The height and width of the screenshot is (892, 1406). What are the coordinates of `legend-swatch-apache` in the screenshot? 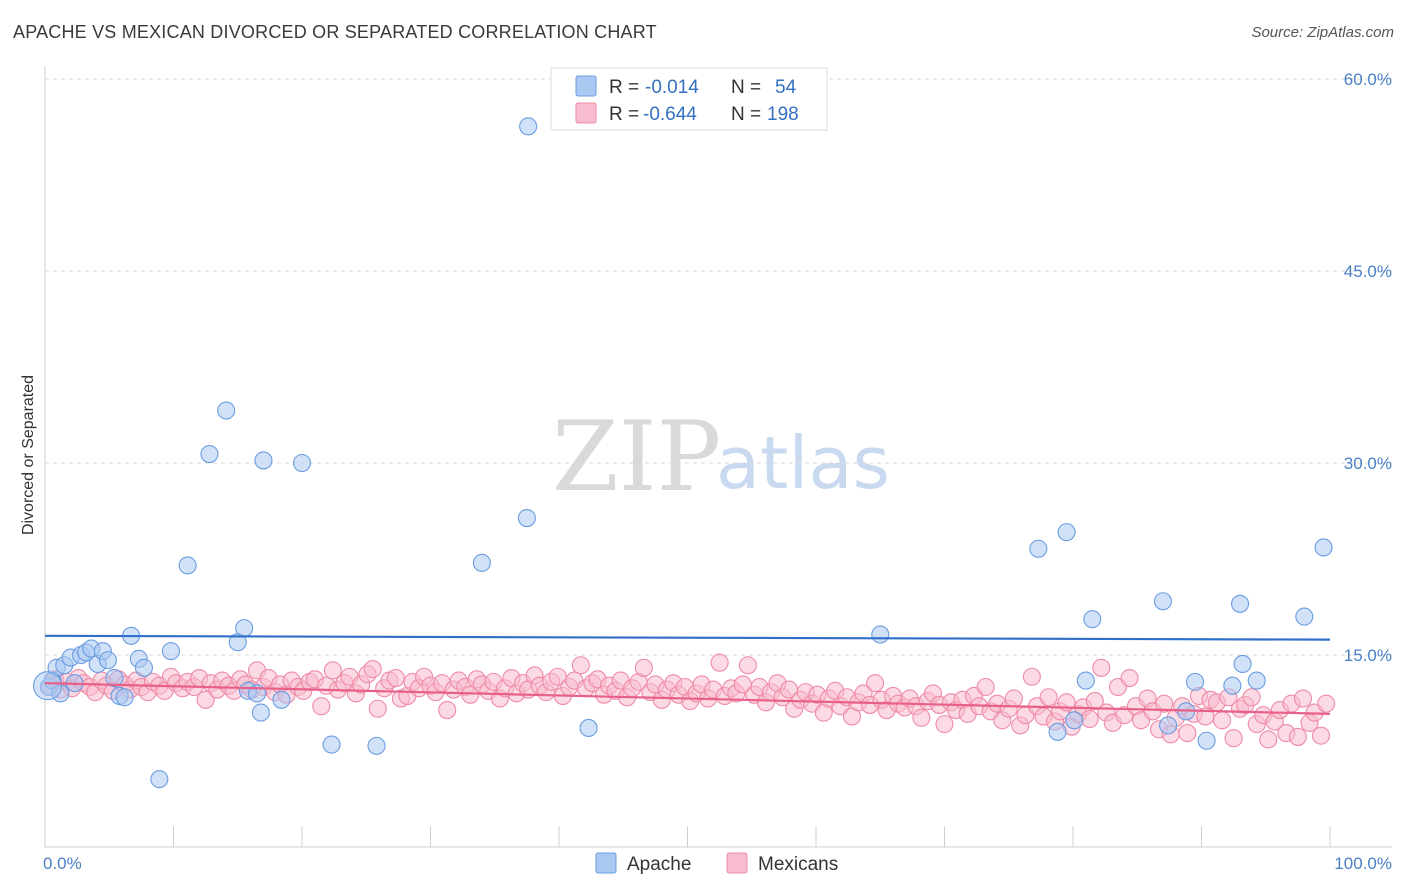 It's located at (586, 86).